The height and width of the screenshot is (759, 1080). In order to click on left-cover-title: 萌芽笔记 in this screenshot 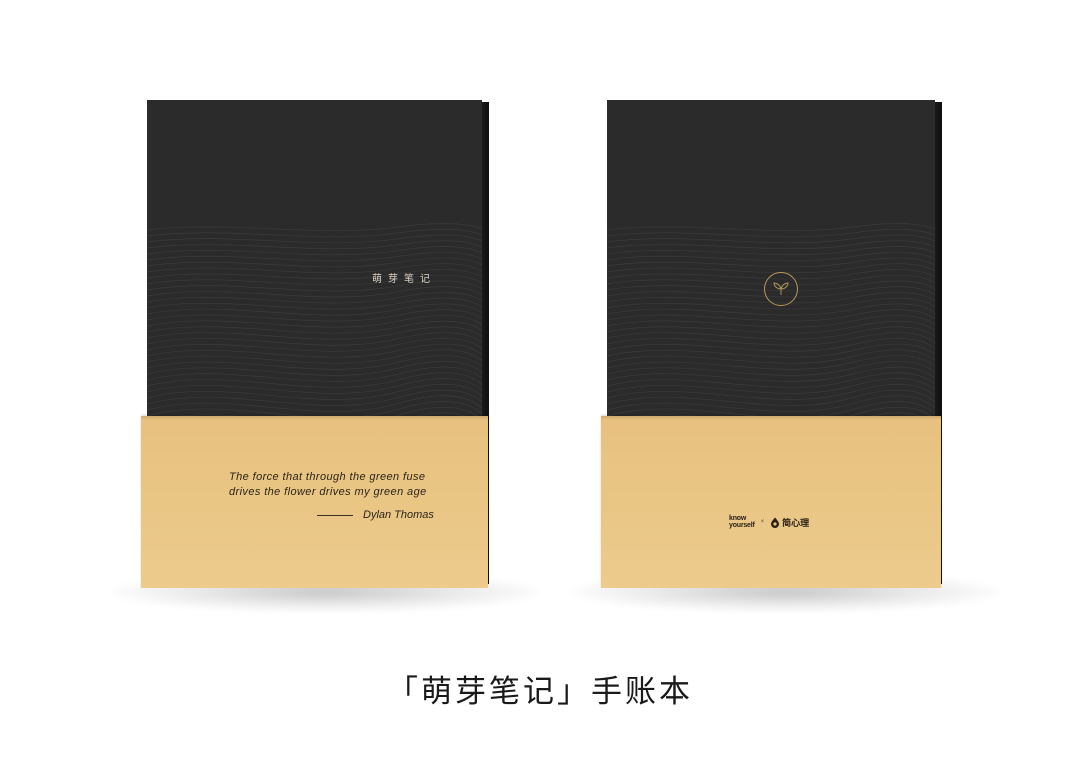, I will do `click(404, 279)`.